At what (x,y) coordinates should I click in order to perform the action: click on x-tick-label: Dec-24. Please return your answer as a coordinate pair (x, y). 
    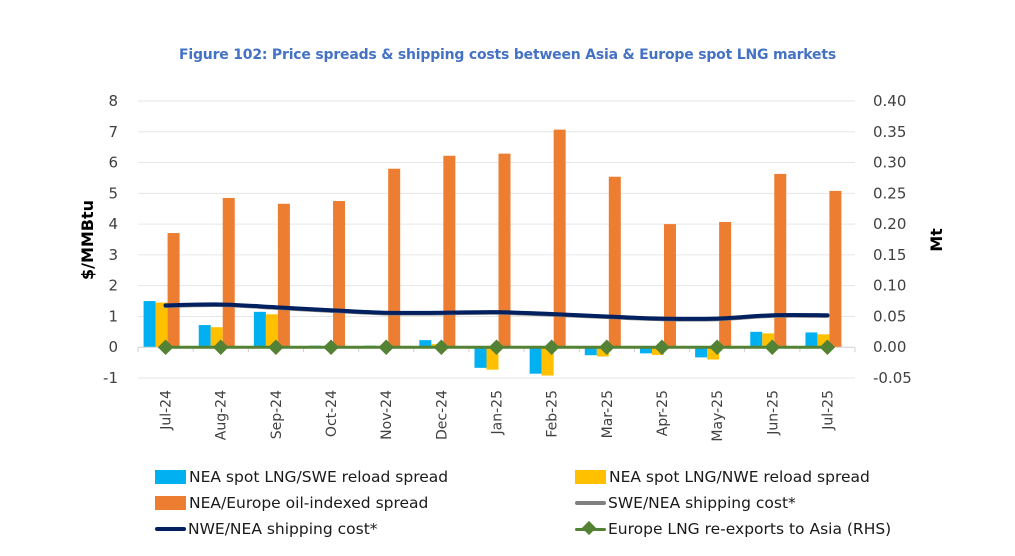
    Looking at the image, I should click on (442, 415).